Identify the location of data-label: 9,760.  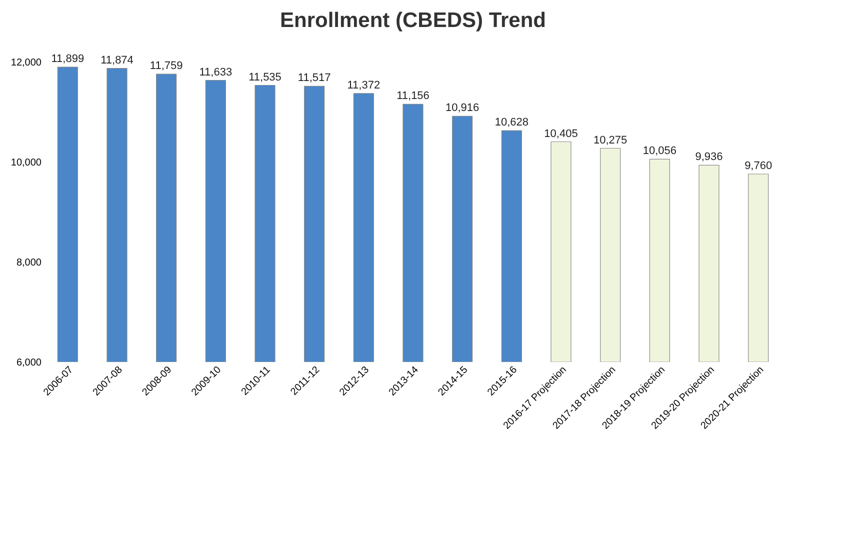
(758, 166).